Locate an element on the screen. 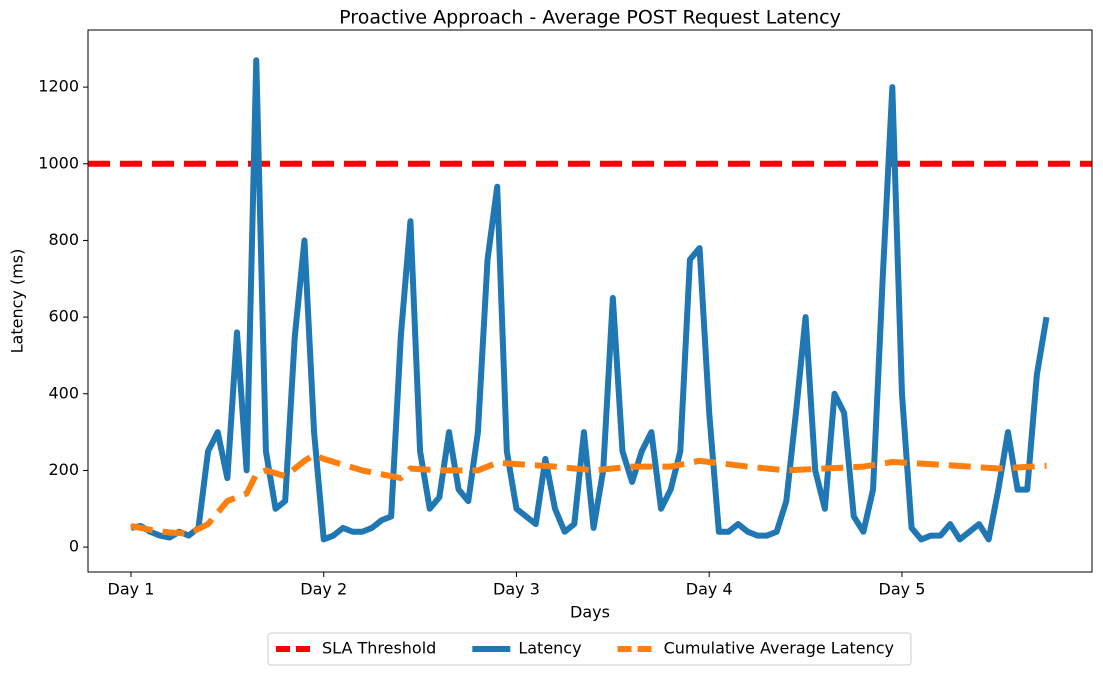 This screenshot has width=1103, height=675. line-series is located at coordinates (588, 494).